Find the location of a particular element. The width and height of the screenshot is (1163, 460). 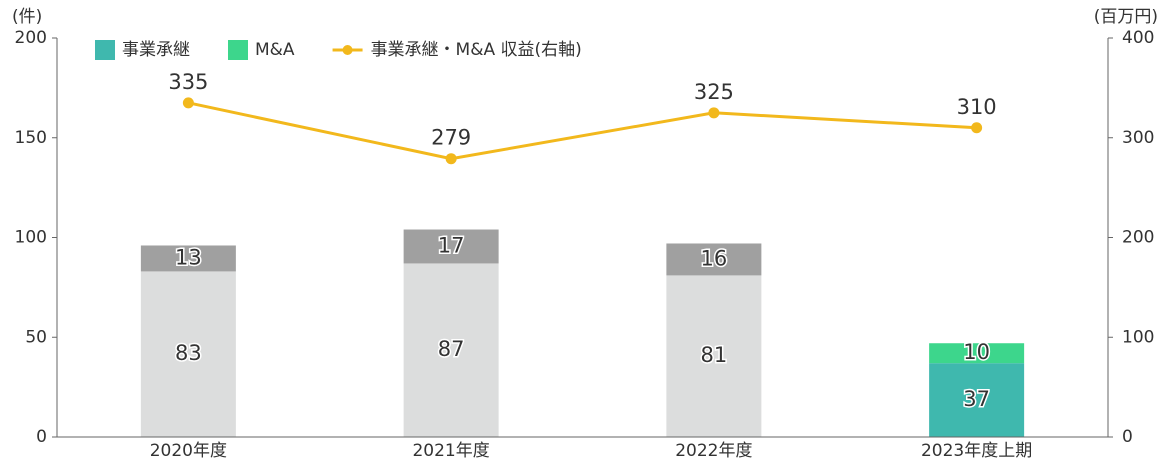

data-label: 10 is located at coordinates (976, 352).